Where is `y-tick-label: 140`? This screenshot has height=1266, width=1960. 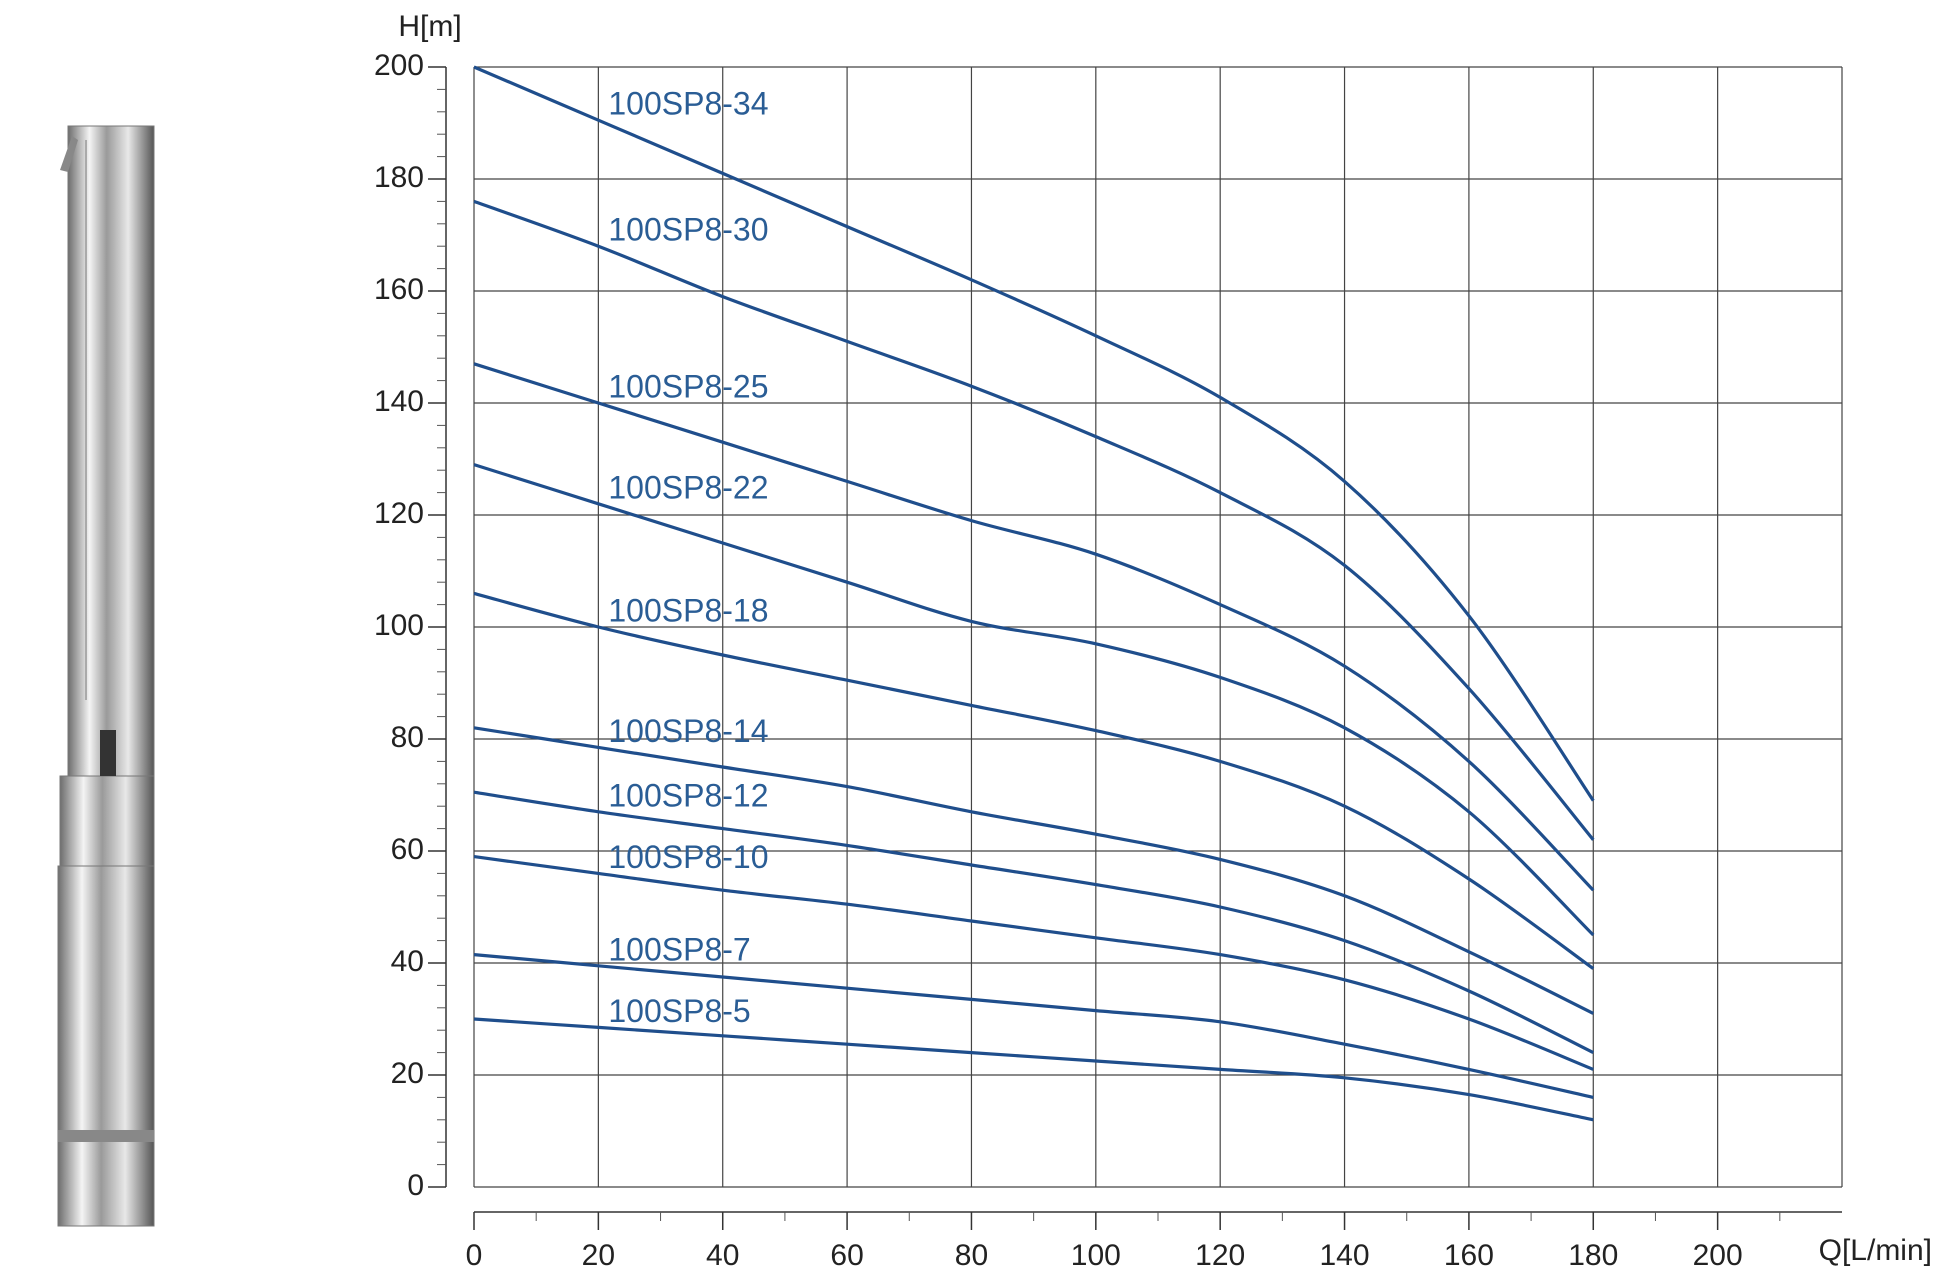 y-tick-label: 140 is located at coordinates (399, 401).